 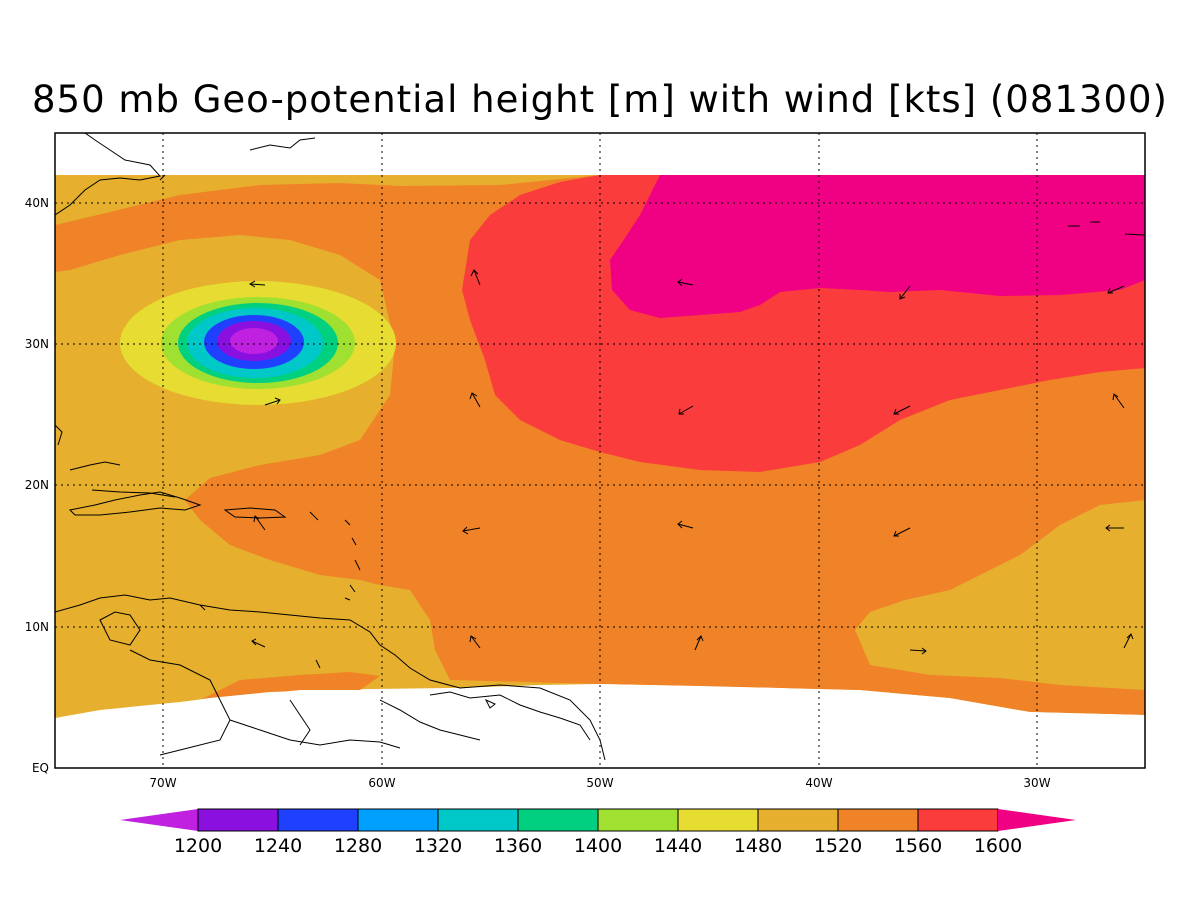 I want to click on lat-tick: 30N, so click(x=37, y=344).